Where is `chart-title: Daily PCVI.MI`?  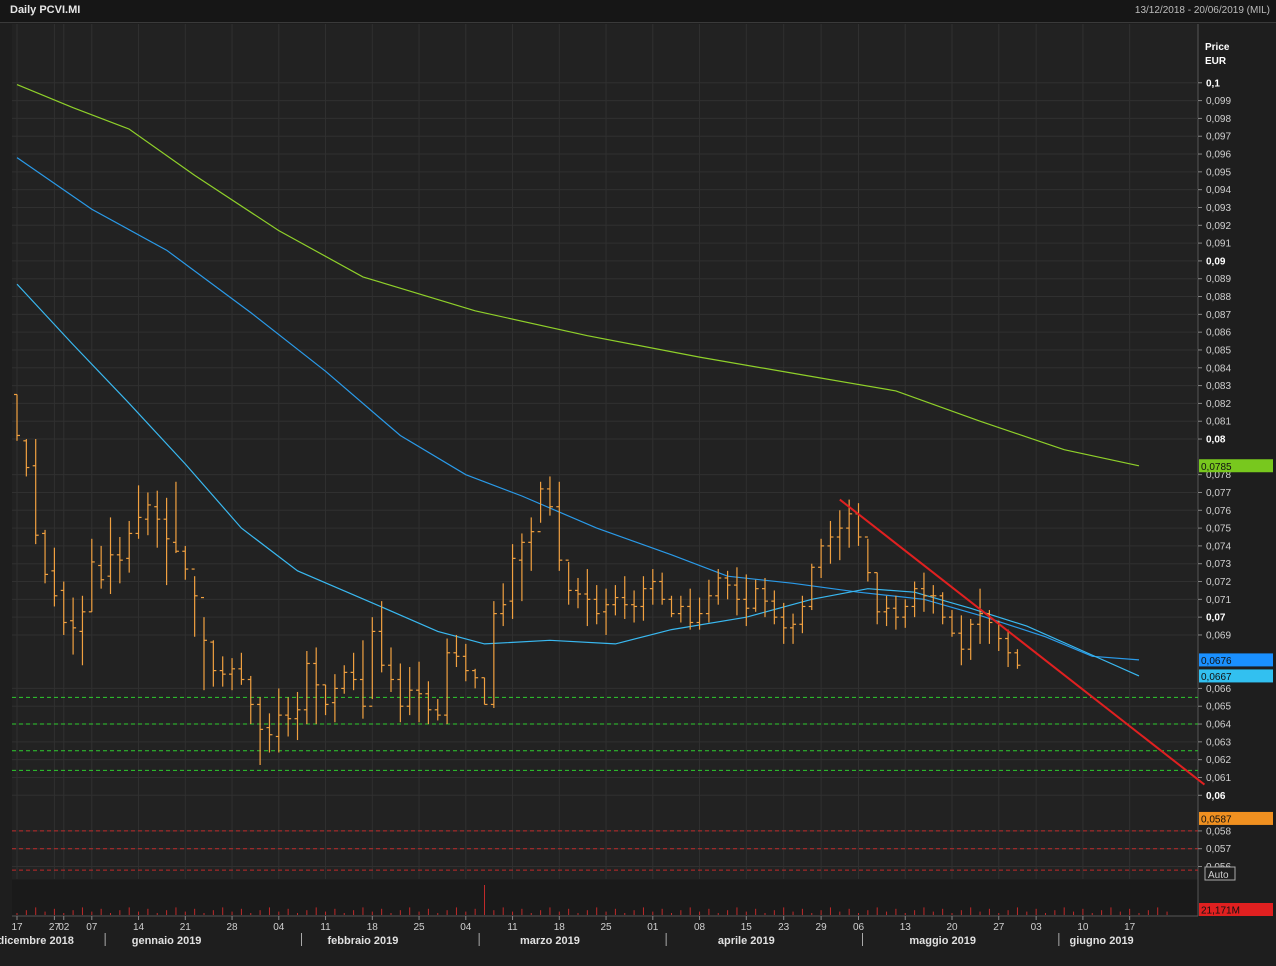 chart-title: Daily PCVI.MI is located at coordinates (45, 10).